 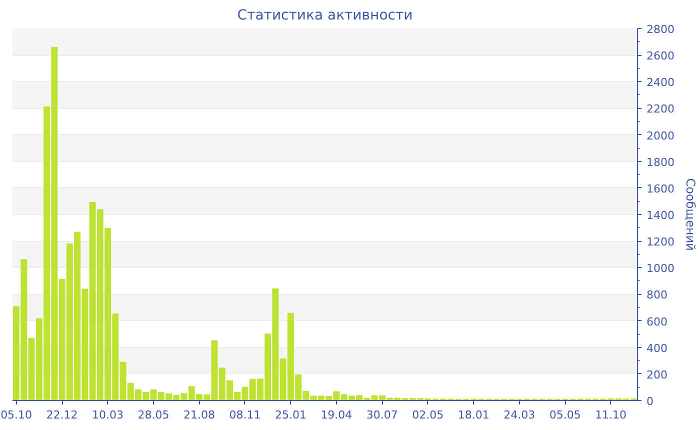 I want to click on y-tick-label: 2000, so click(x=660, y=135).